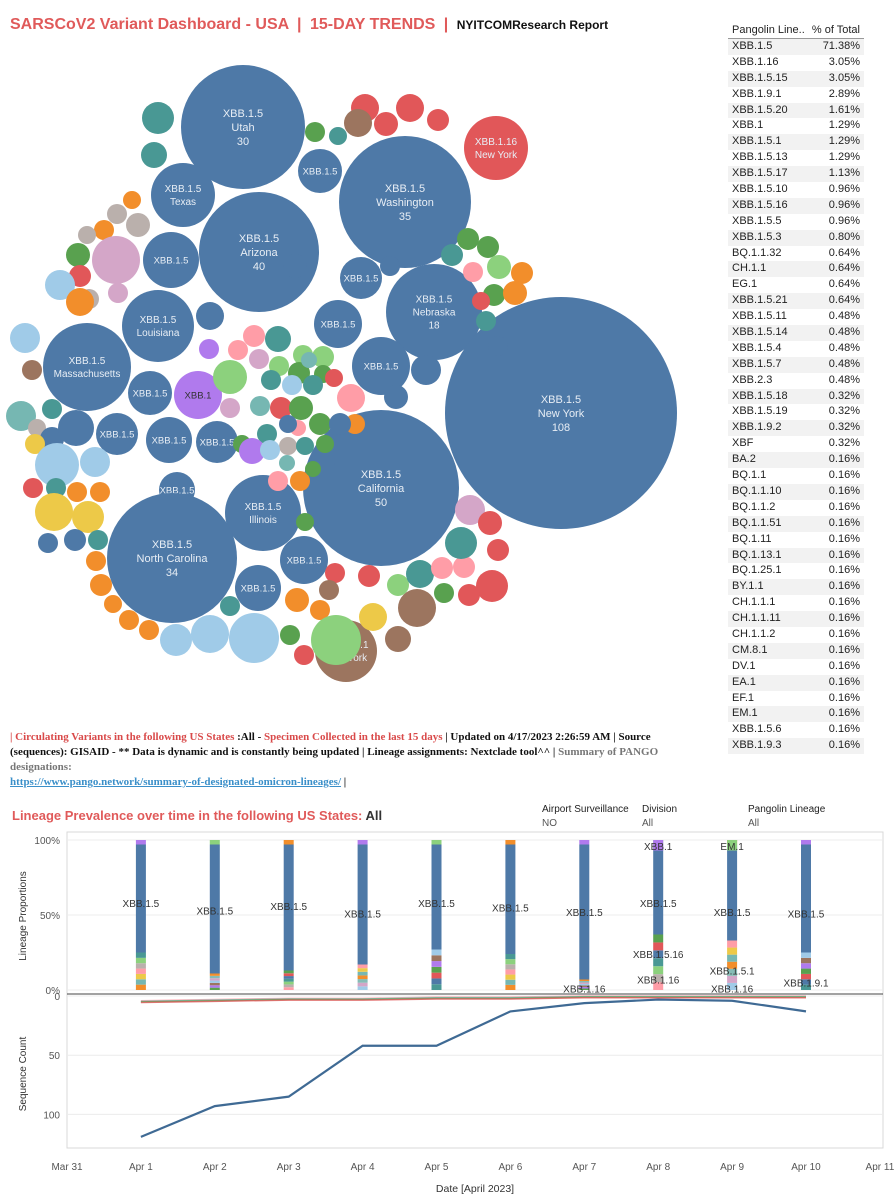 Image resolution: width=895 pixels, height=1200 pixels. What do you see at coordinates (796, 110) in the screenshot?
I see `lineage-row: XBB.1.5.20 1.61%` at bounding box center [796, 110].